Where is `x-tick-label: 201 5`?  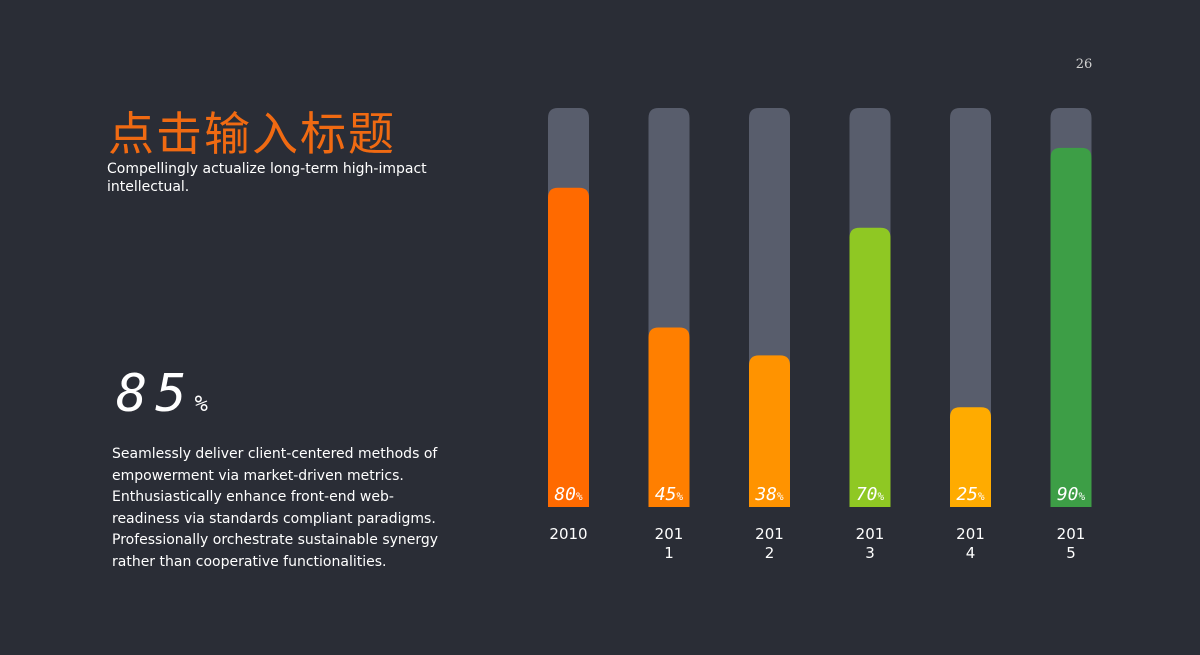 x-tick-label: 201 5 is located at coordinates (1071, 543).